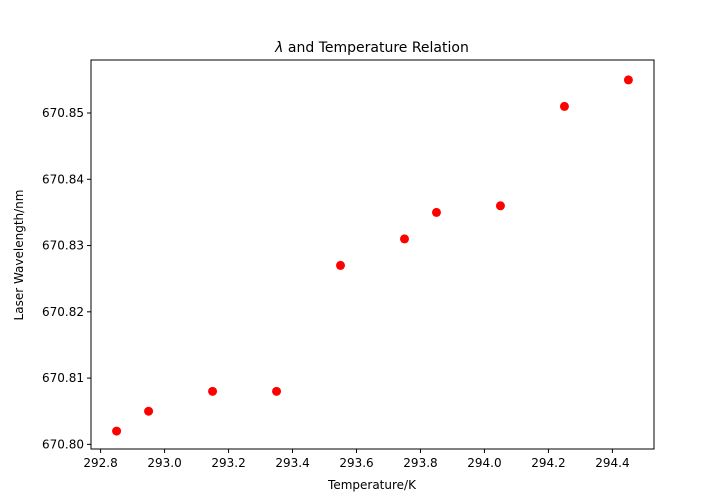  What do you see at coordinates (292, 463) in the screenshot?
I see `x-tick-label: 293.4` at bounding box center [292, 463].